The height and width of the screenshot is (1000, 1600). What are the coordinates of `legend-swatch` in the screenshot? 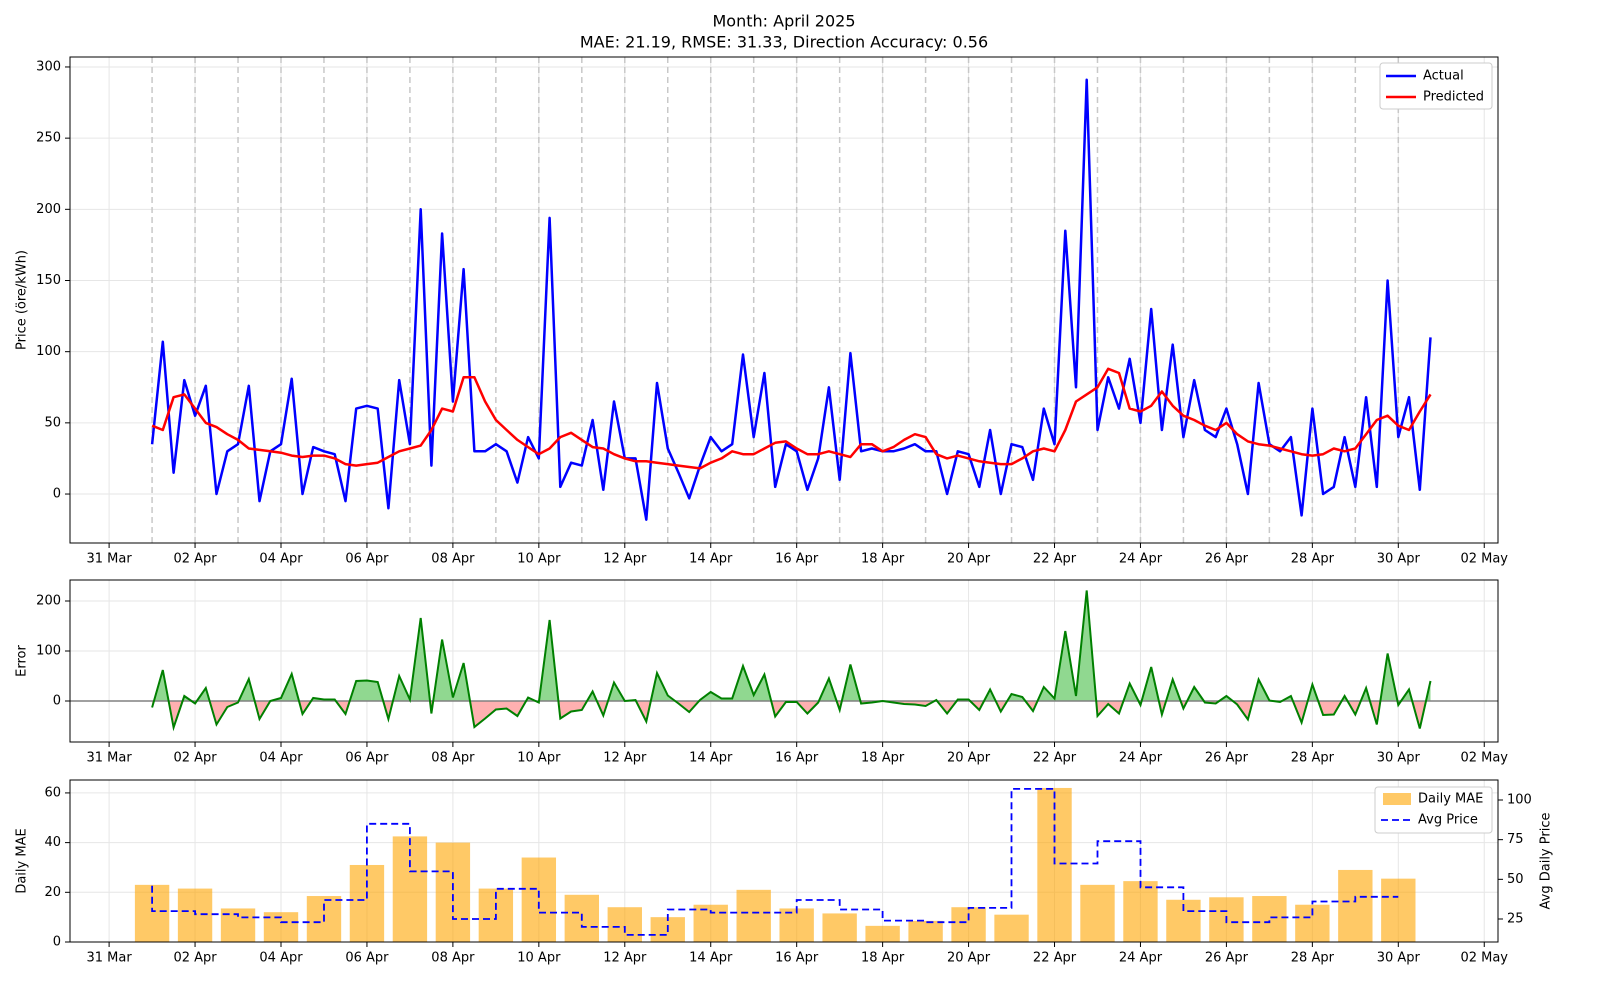 It's located at (1397, 799).